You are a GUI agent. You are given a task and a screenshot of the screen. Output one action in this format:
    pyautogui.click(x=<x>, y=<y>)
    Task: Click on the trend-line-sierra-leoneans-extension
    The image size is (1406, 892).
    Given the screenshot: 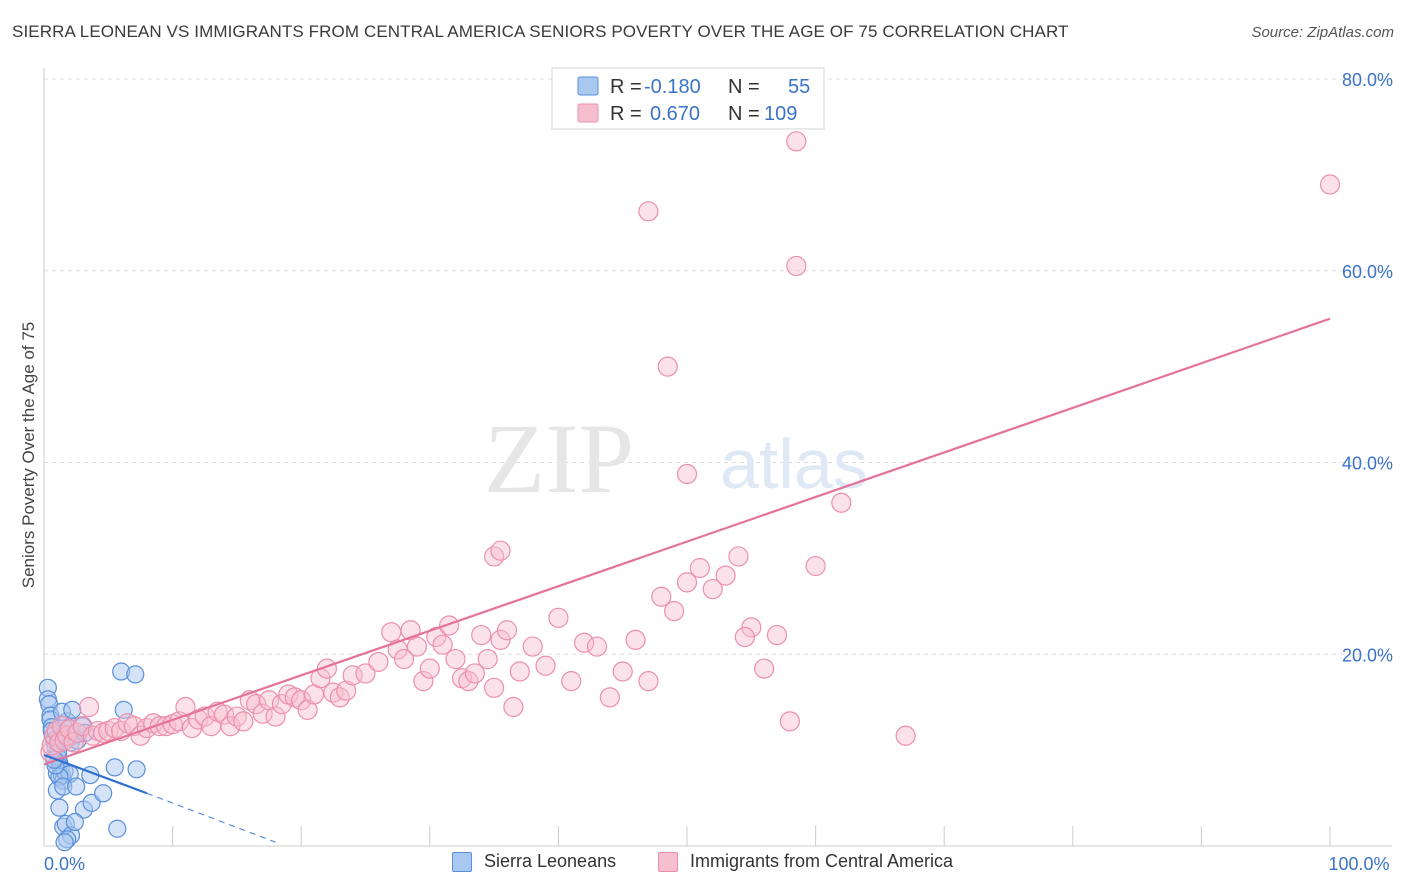 What is the action you would take?
    pyautogui.click(x=211, y=817)
    